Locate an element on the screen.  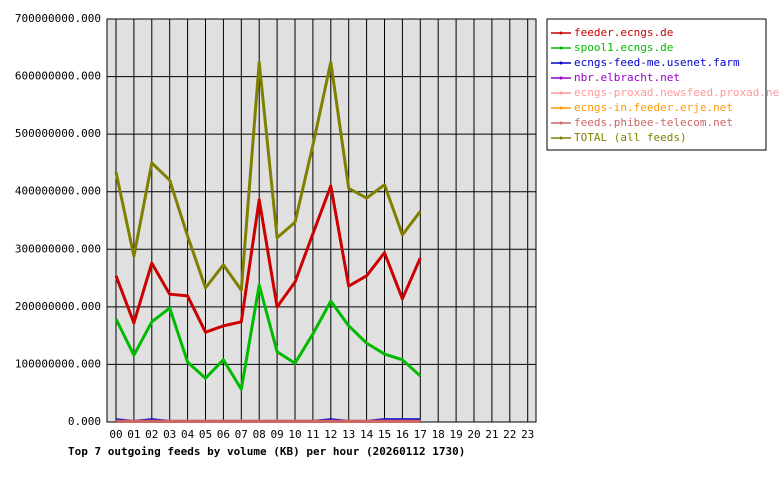
x-tick-label: 10 is located at coordinates (294, 434).